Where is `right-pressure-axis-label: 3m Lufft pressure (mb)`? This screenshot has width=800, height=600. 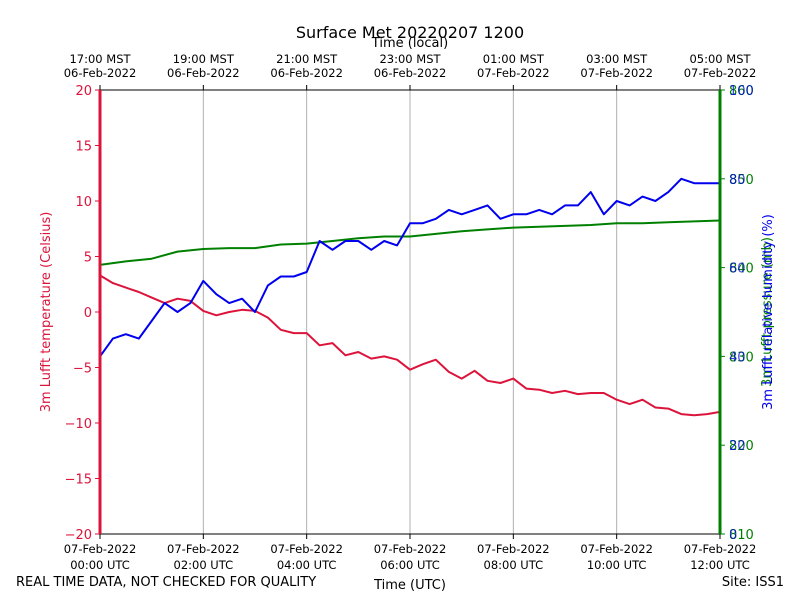 right-pressure-axis-label: 3m Lufft pressure (mb) is located at coordinates (767, 312).